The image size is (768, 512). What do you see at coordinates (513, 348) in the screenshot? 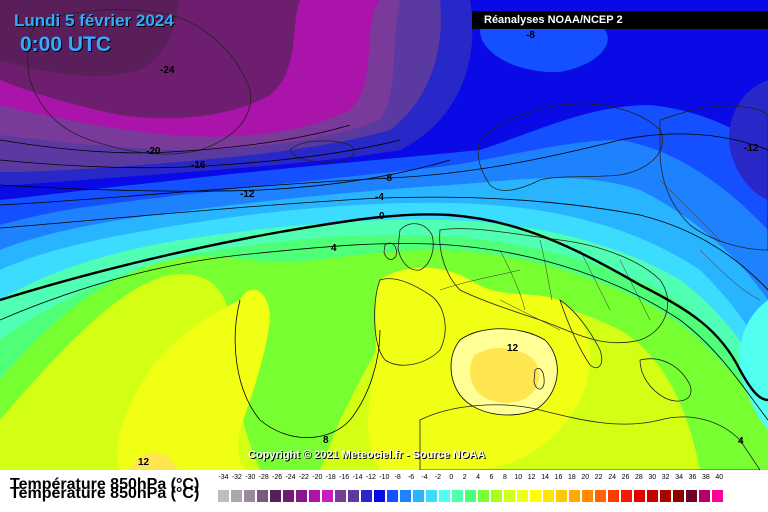
I see `label-12: 12` at bounding box center [513, 348].